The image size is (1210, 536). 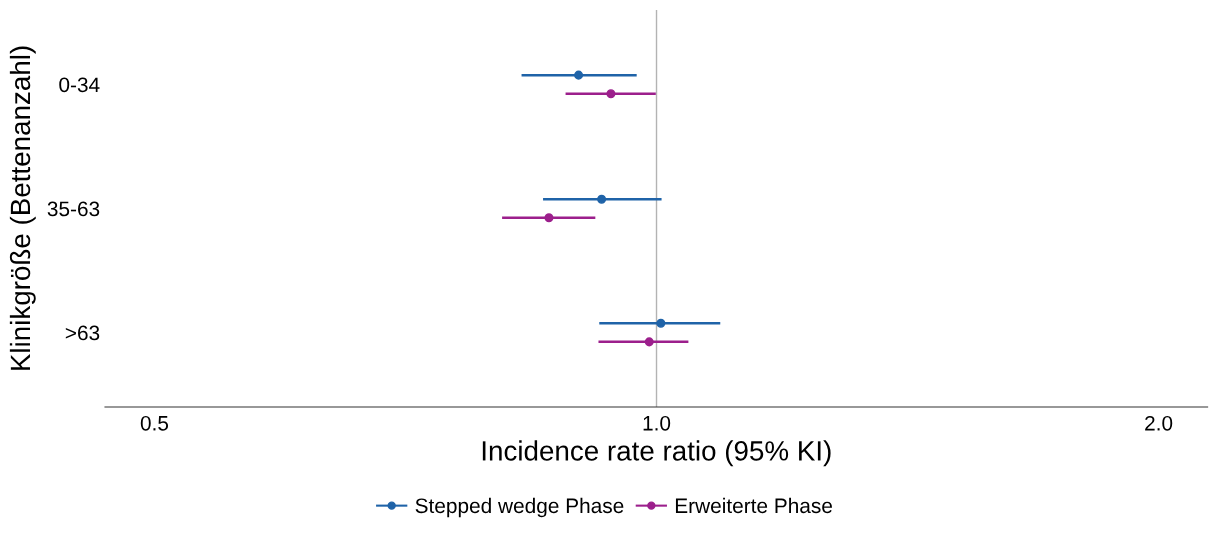 What do you see at coordinates (1159, 423) in the screenshot?
I see `x-tick-label: 2.0` at bounding box center [1159, 423].